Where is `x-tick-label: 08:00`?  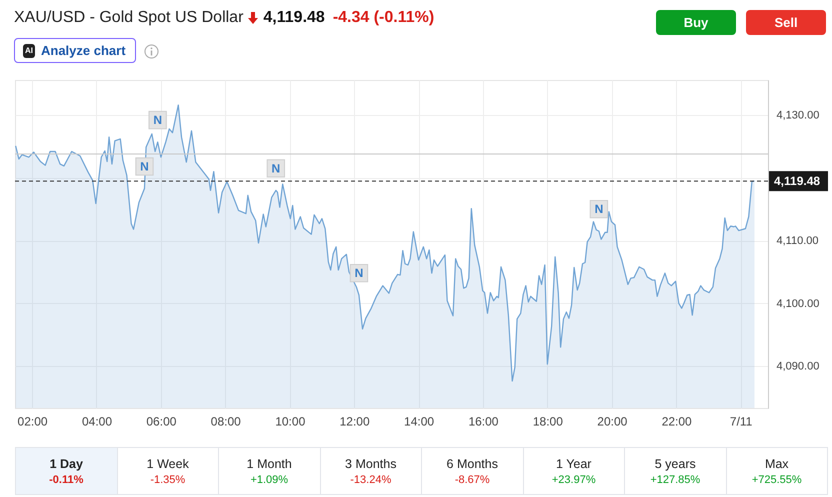 x-tick-label: 08:00 is located at coordinates (226, 421).